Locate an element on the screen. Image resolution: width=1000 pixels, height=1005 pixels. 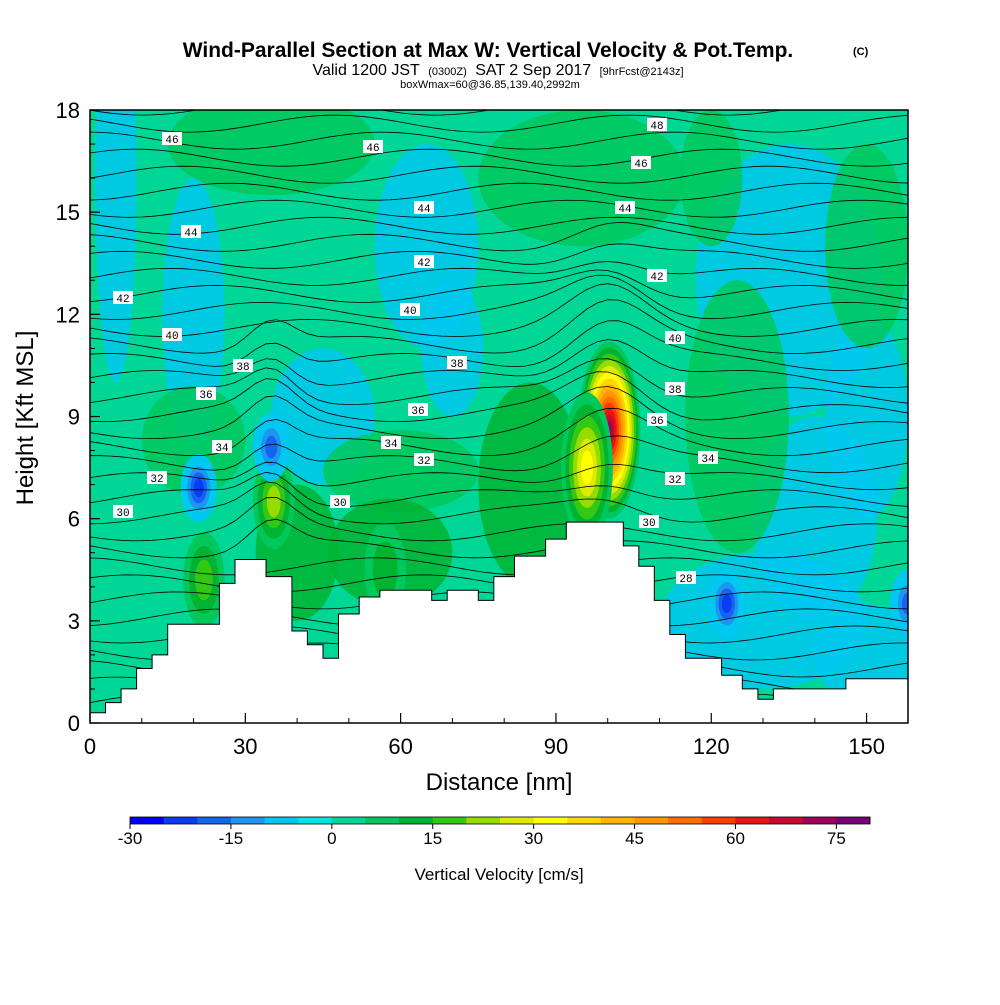
theta-label: 42 is located at coordinates (123, 298).